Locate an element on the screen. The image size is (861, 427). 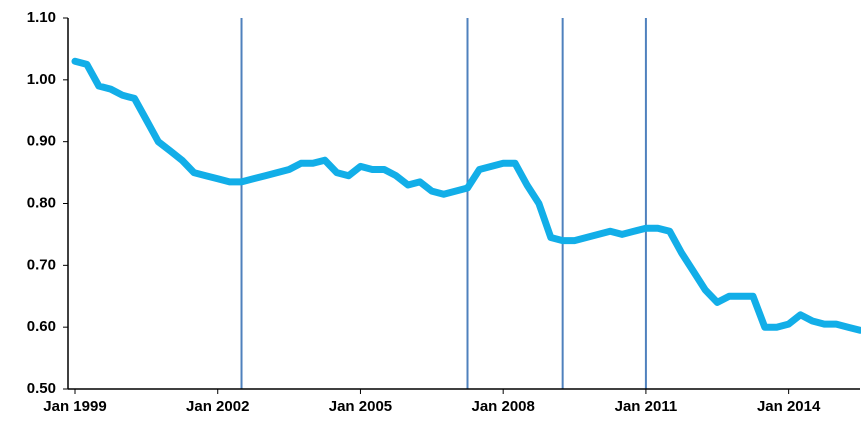
y-tick-label: 0.60 is located at coordinates (41, 326).